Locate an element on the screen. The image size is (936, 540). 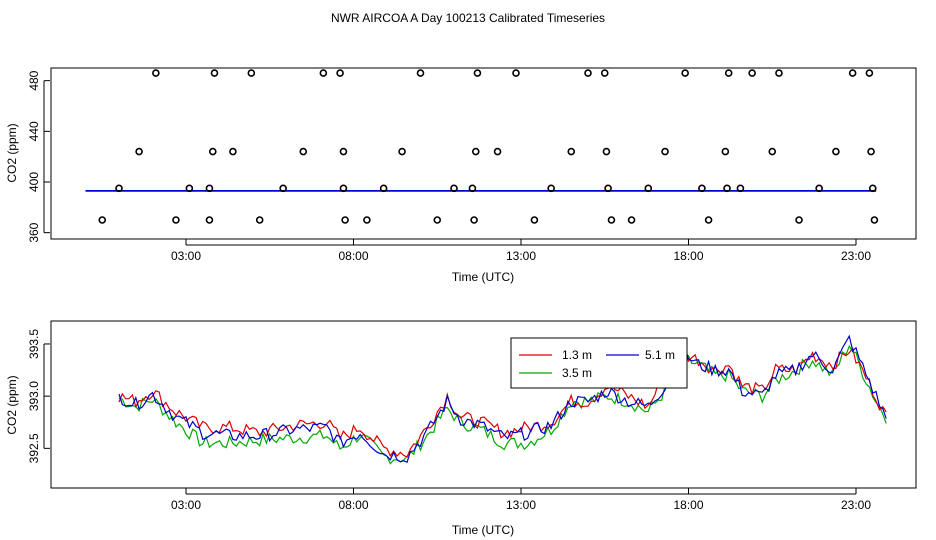
y-axis-label-bottom: CO2 (ppm) is located at coordinates (12, 404).